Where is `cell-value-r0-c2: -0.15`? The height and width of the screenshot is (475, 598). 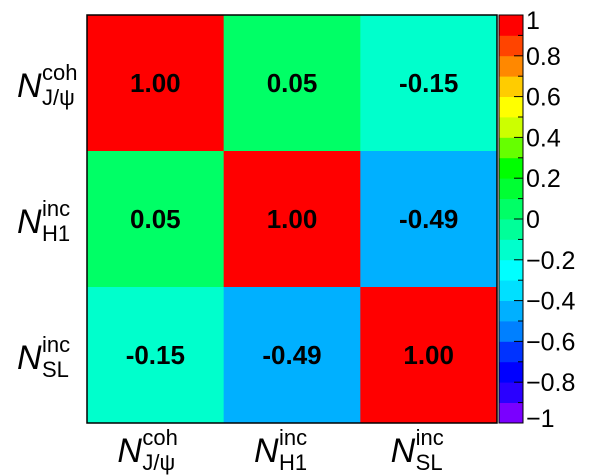 cell-value-r0-c2: -0.15 is located at coordinates (428, 83).